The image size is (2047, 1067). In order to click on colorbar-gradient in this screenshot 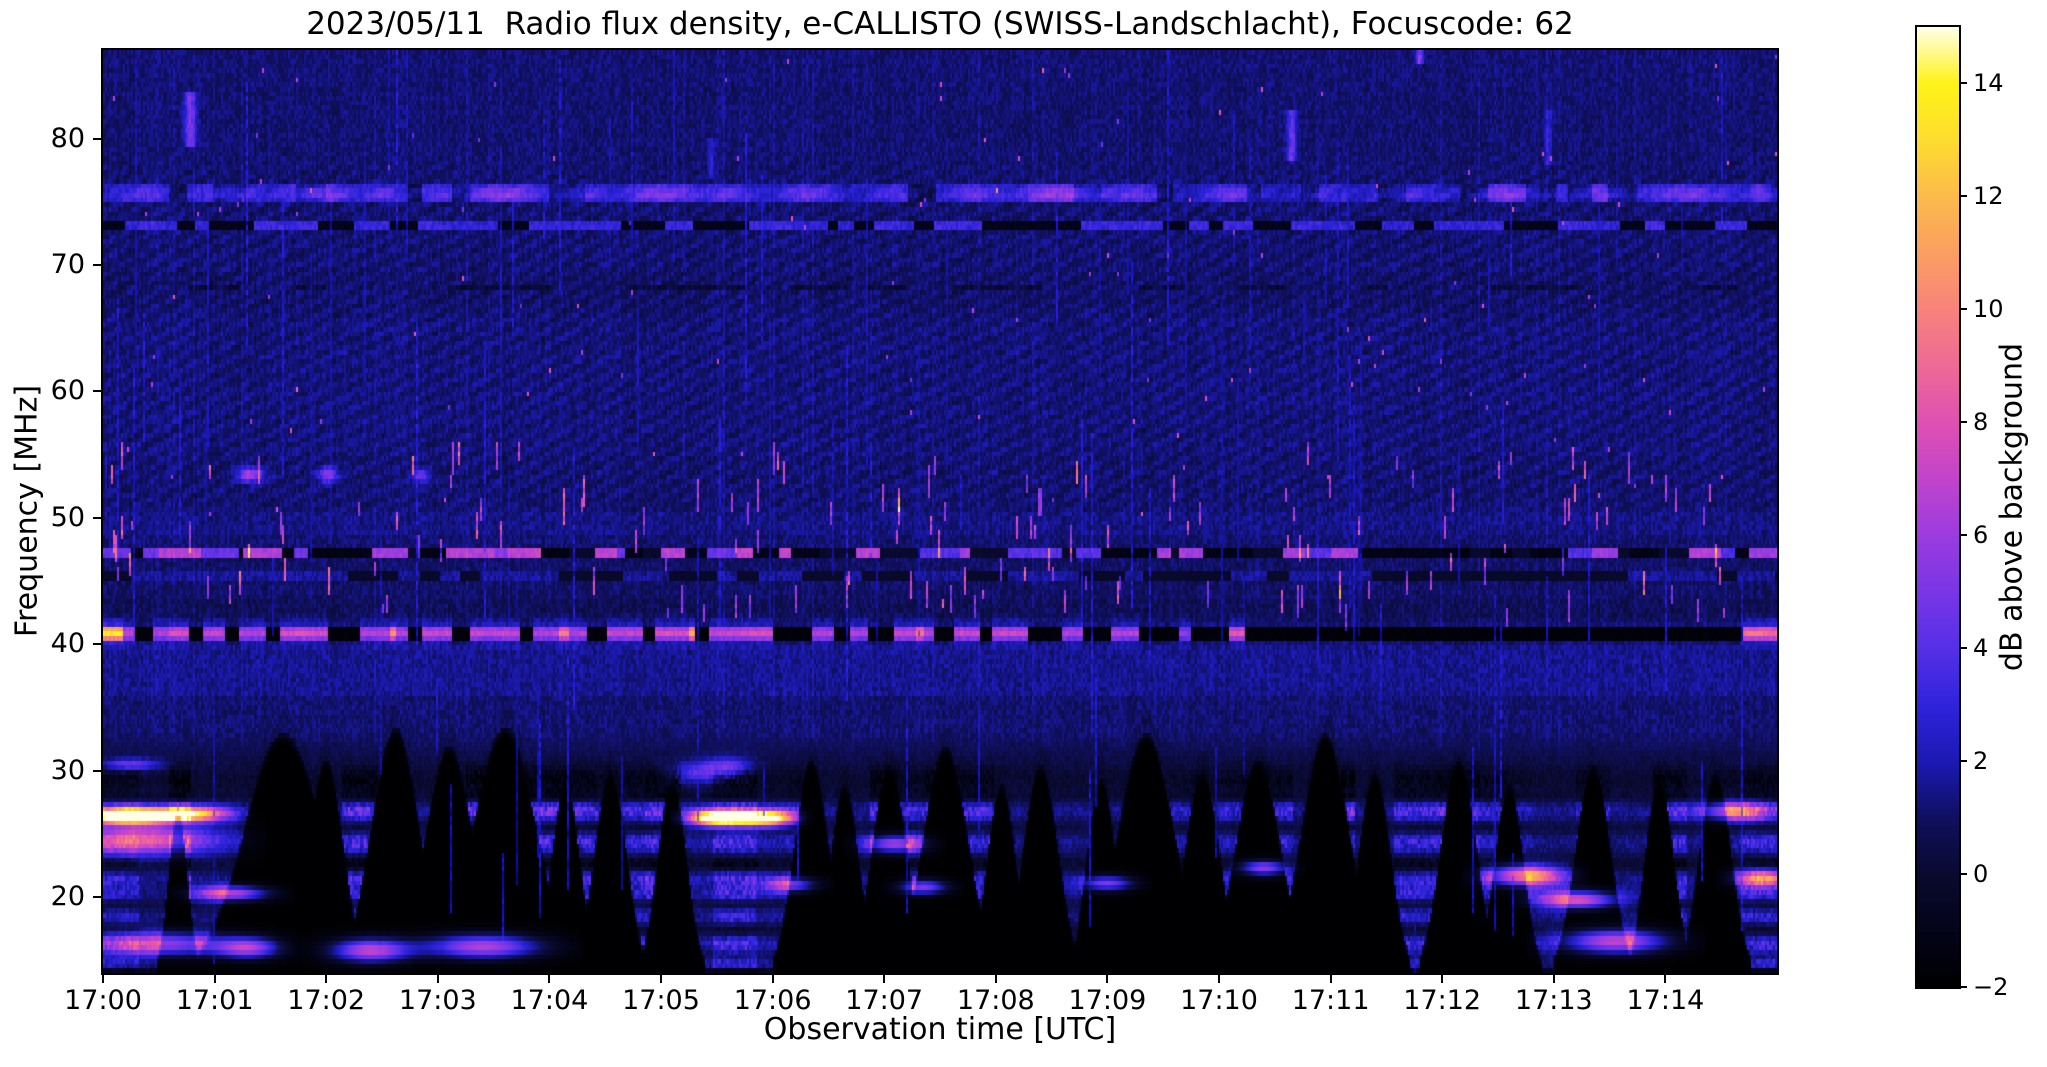, I will do `click(1938, 507)`.